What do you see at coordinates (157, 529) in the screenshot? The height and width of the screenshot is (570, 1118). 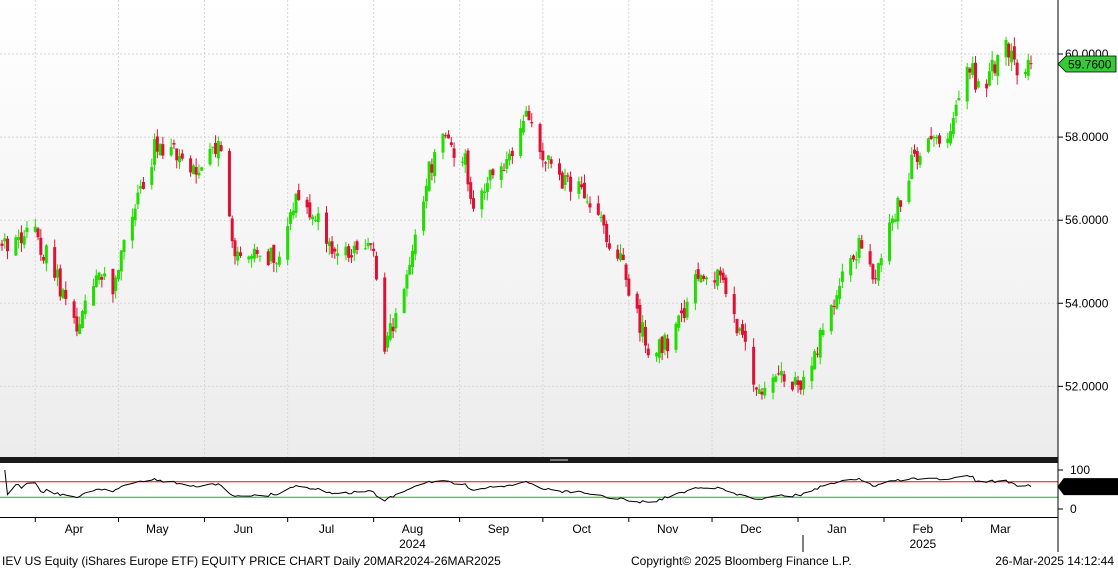 I see `month-label: May` at bounding box center [157, 529].